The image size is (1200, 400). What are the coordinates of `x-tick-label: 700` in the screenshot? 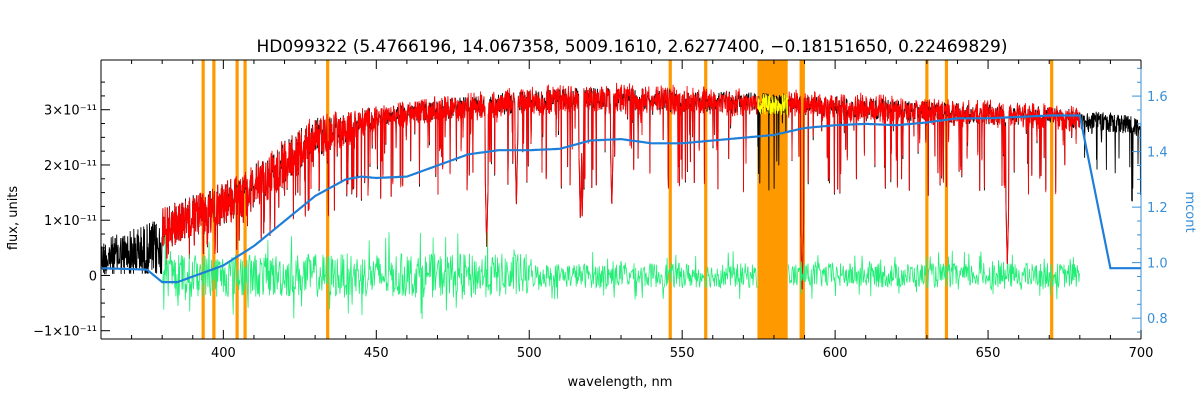 It's located at (1141, 353).